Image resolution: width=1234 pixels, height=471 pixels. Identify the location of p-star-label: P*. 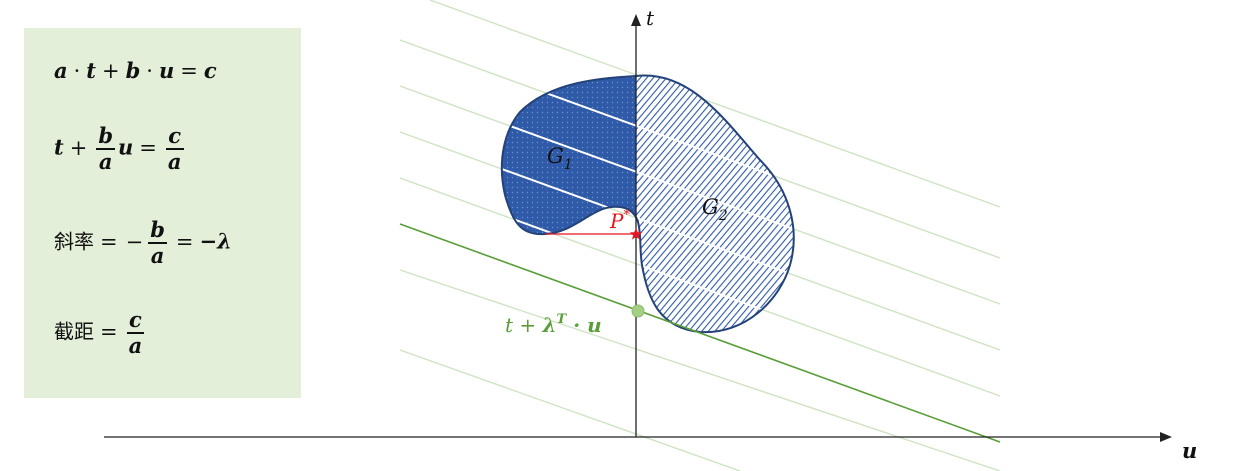
(619, 220).